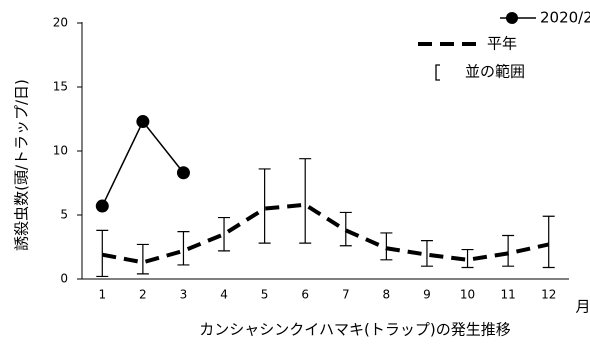  What do you see at coordinates (507, 295) in the screenshot?
I see `x-tick-label: 11` at bounding box center [507, 295].